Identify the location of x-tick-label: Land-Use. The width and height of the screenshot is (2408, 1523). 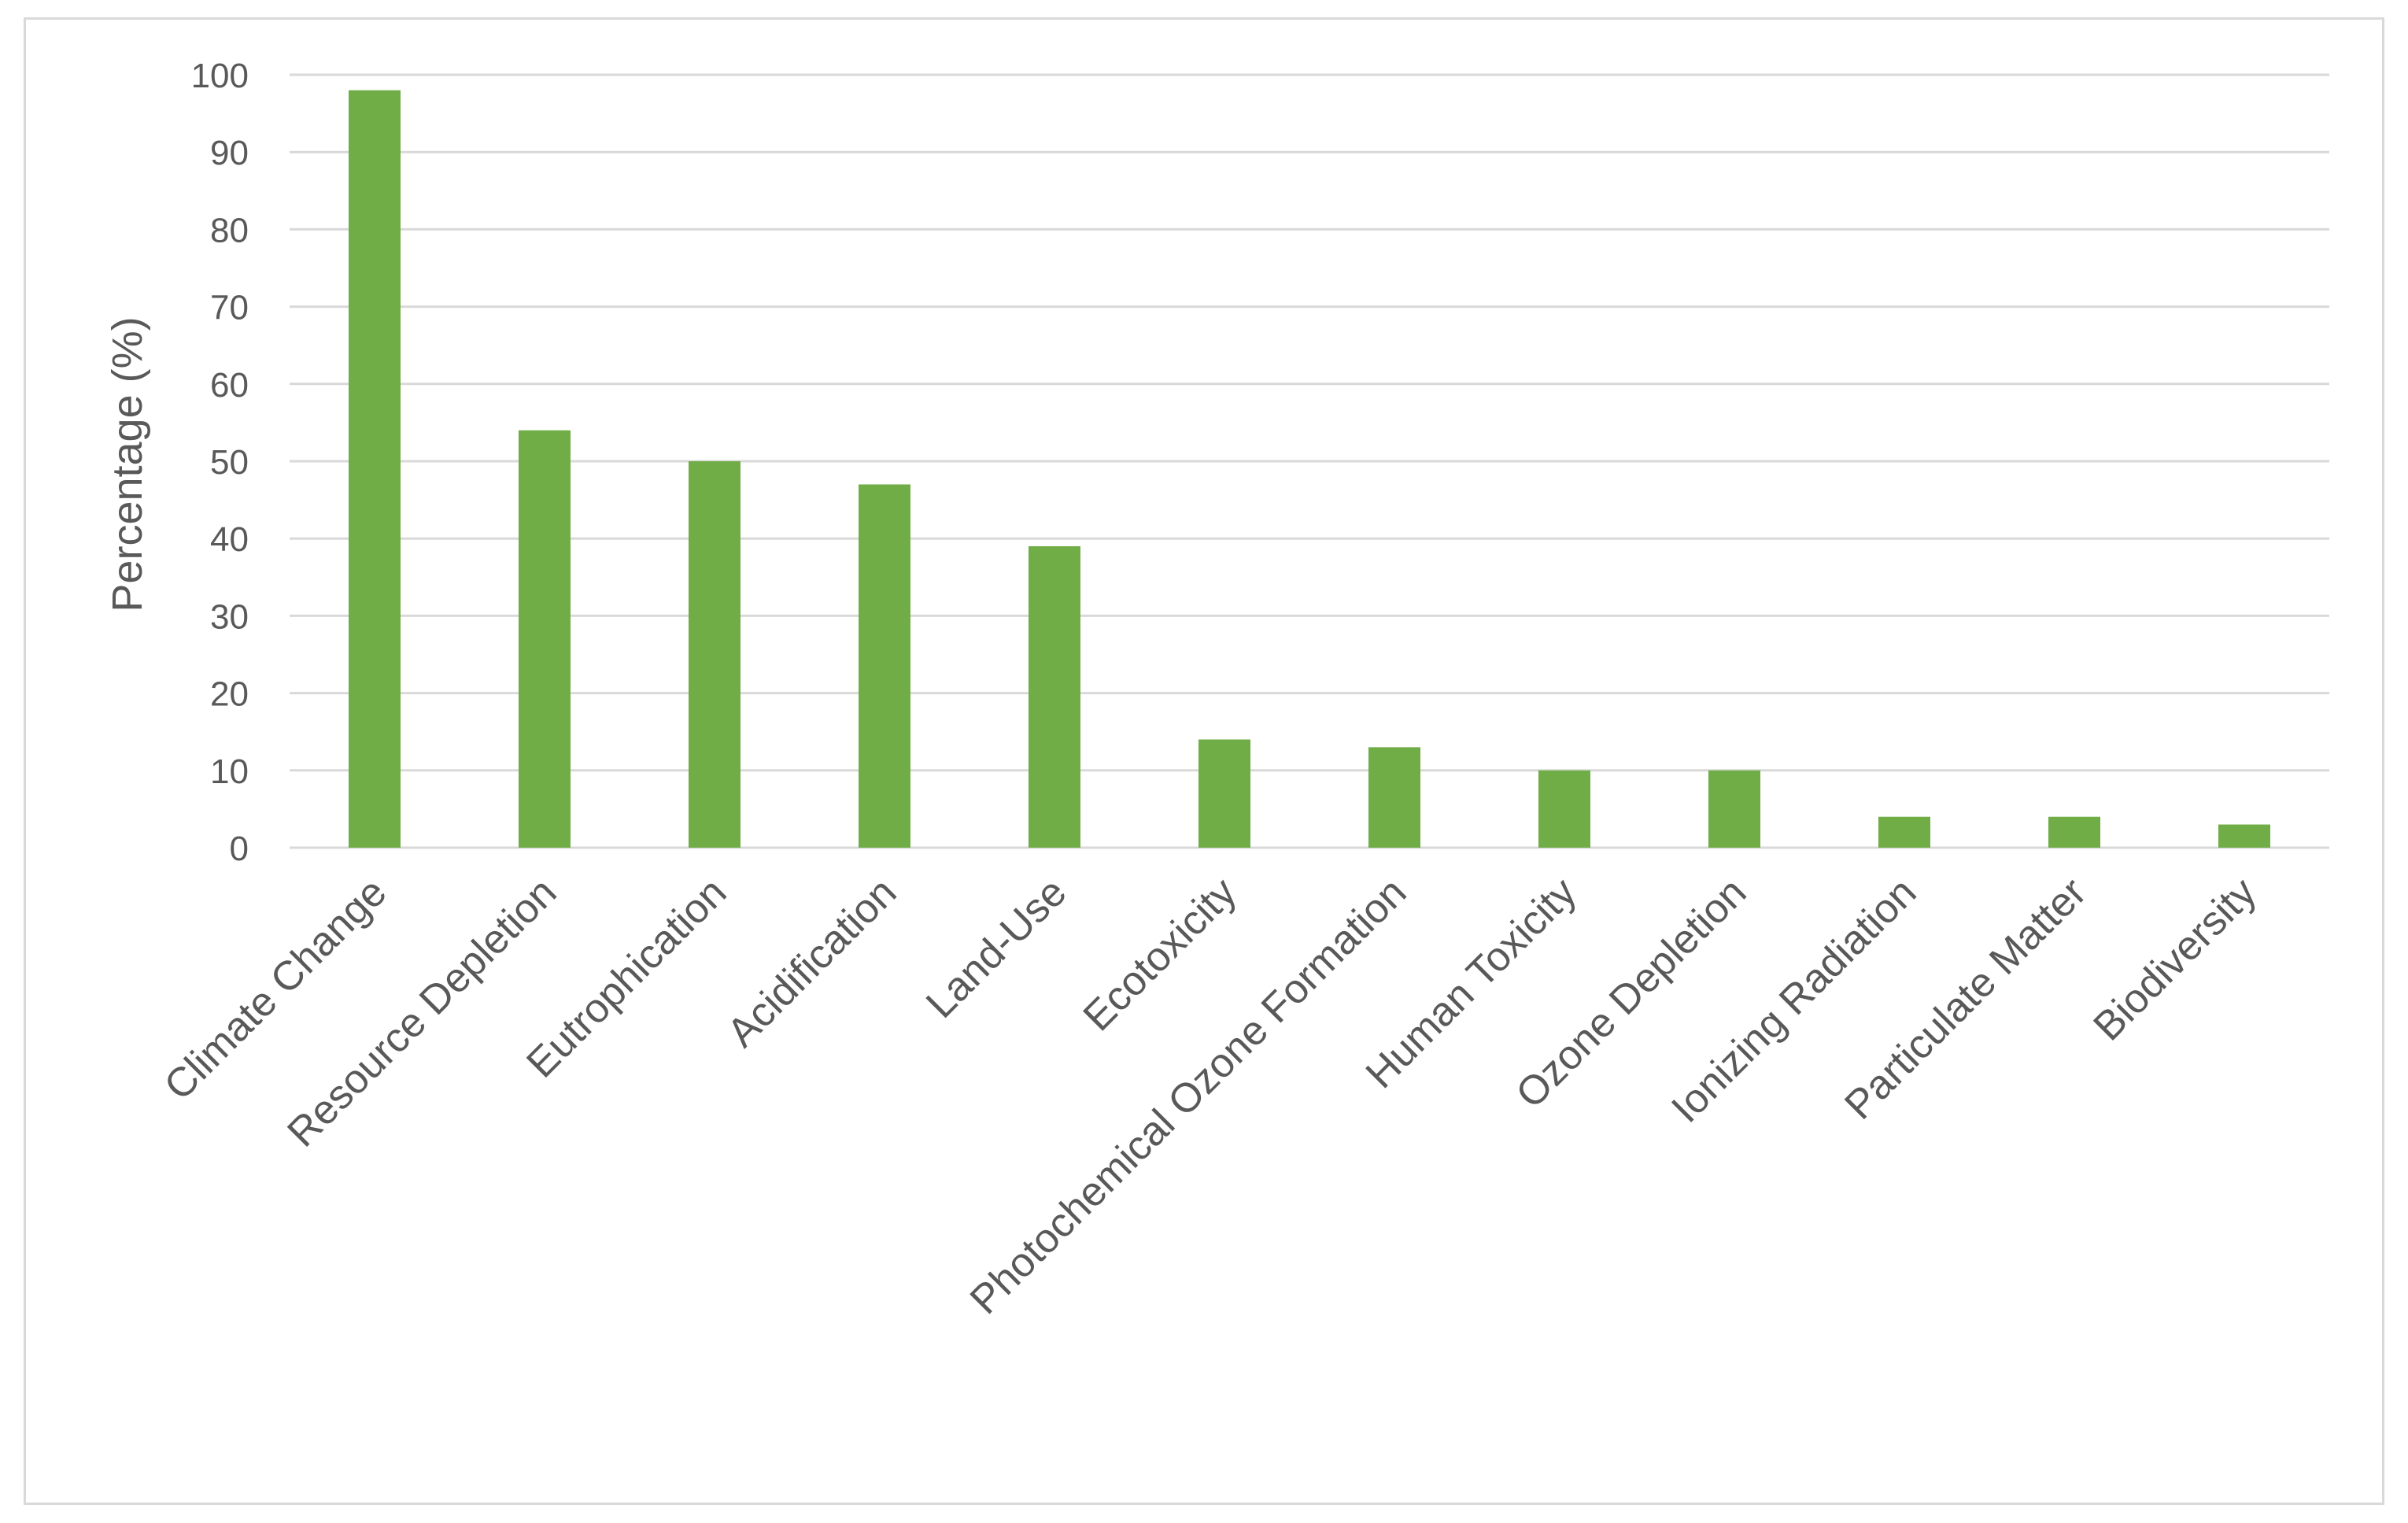
(996, 947).